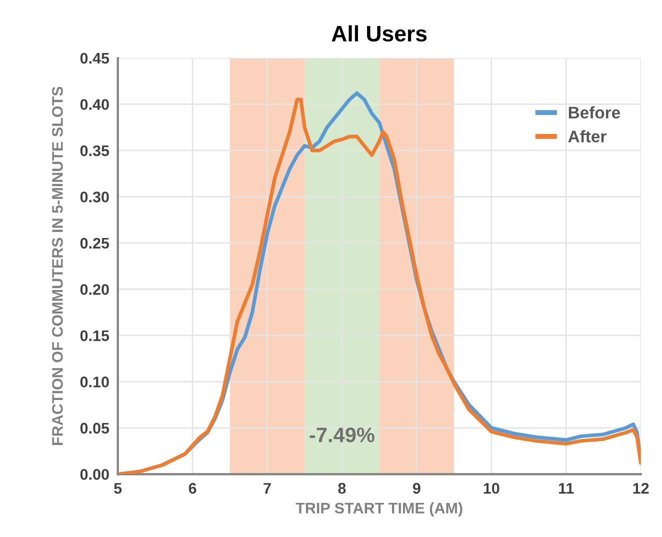  I want to click on y-tick-label: 0.30, so click(94, 197).